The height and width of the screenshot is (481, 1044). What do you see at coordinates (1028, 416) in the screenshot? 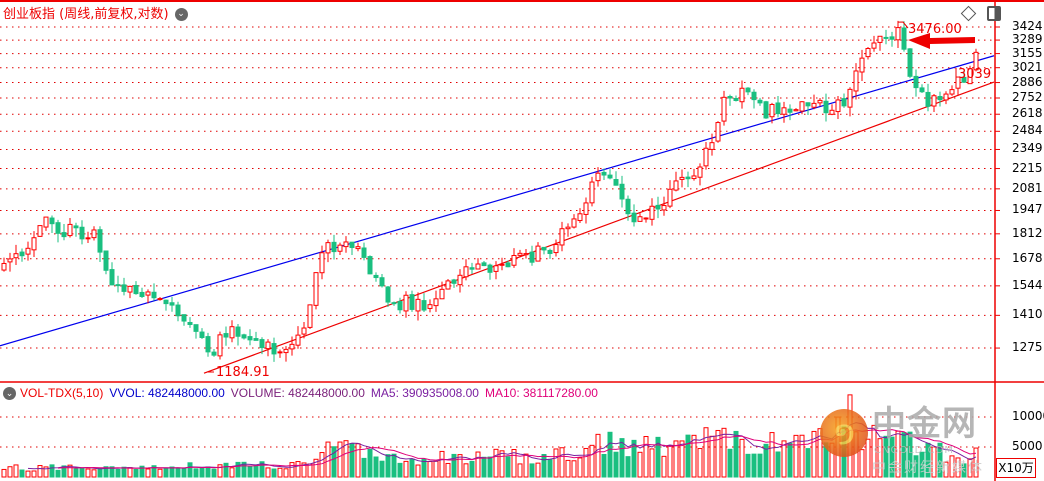
I see `volume-axis-label: 10000` at bounding box center [1028, 416].